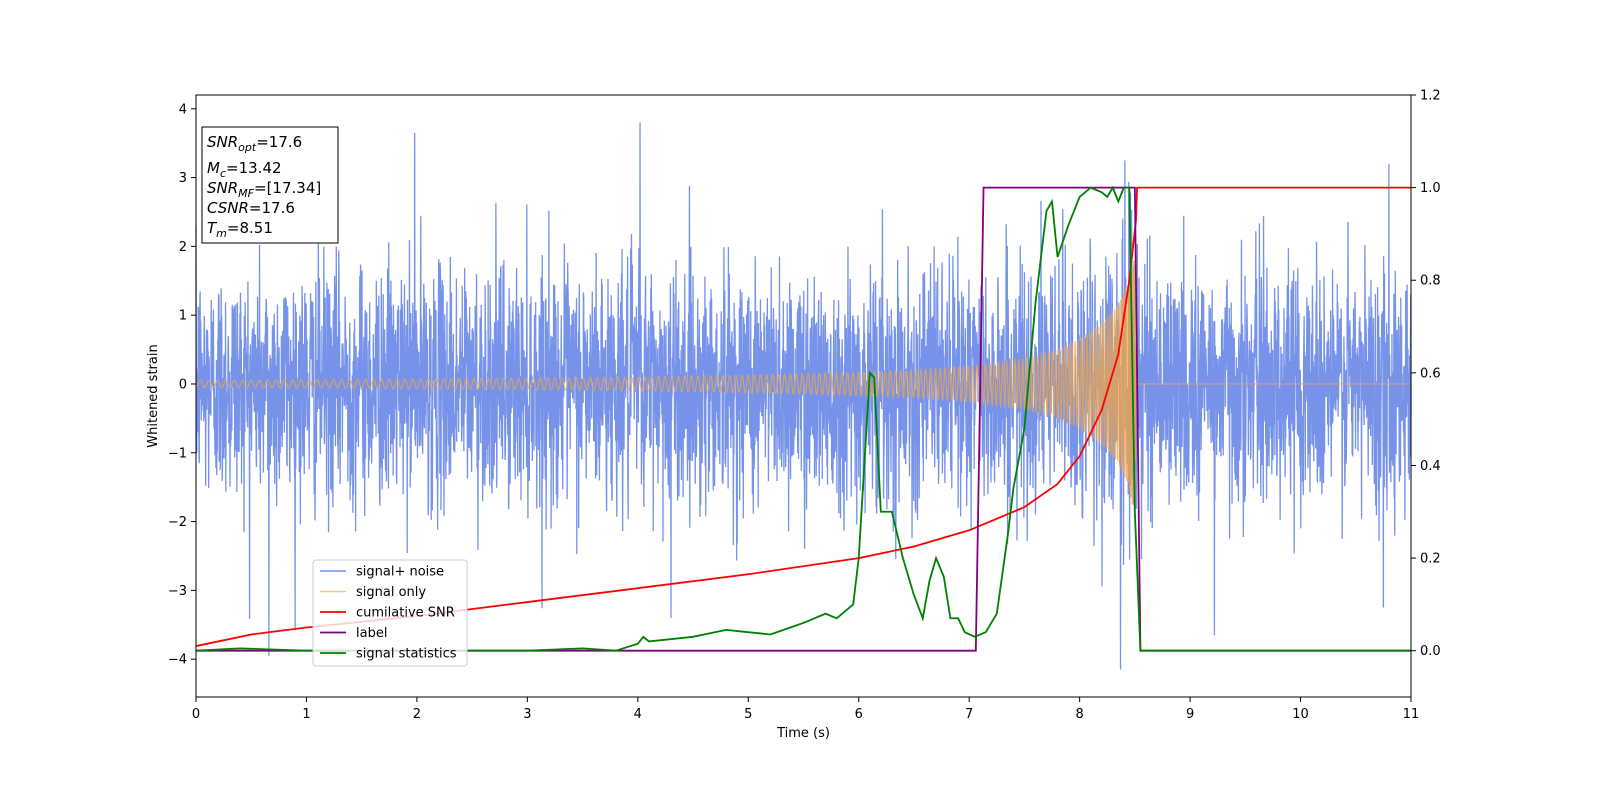  Describe the element at coordinates (406, 654) in the screenshot. I see `legend-label: signal statistics` at that location.